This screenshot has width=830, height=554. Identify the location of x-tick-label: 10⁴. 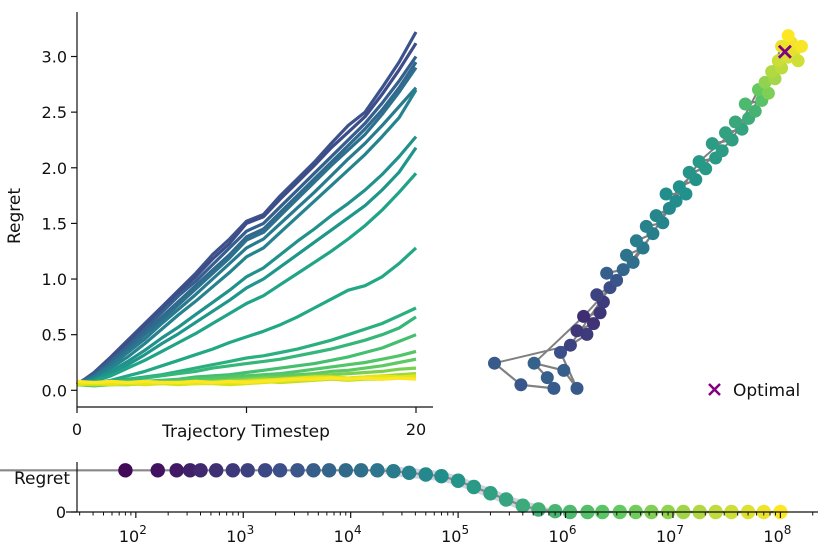
(348, 534).